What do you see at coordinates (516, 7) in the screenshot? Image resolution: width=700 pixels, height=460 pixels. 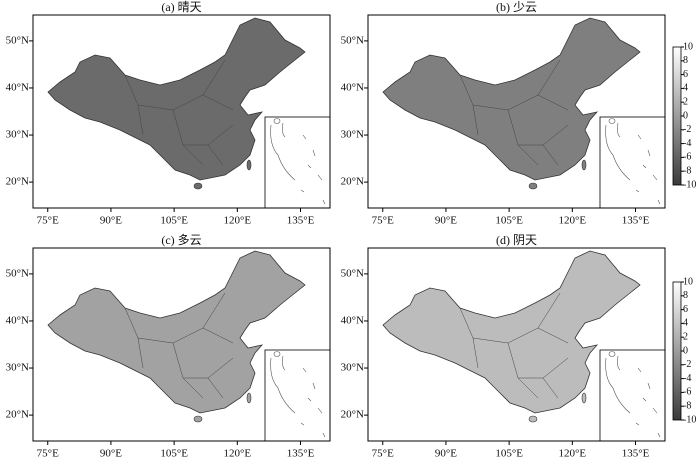 I see `panel-title: (b) 少云` at bounding box center [516, 7].